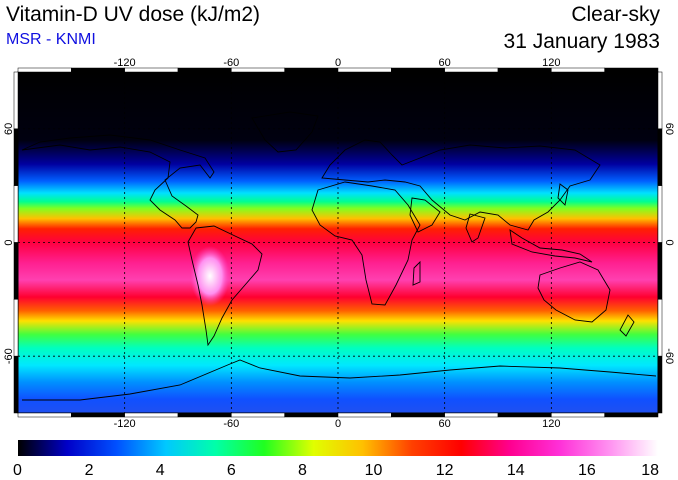 Image resolution: width=678 pixels, height=480 pixels. What do you see at coordinates (416, 273) in the screenshot?
I see `coastline-madagascar` at bounding box center [416, 273].